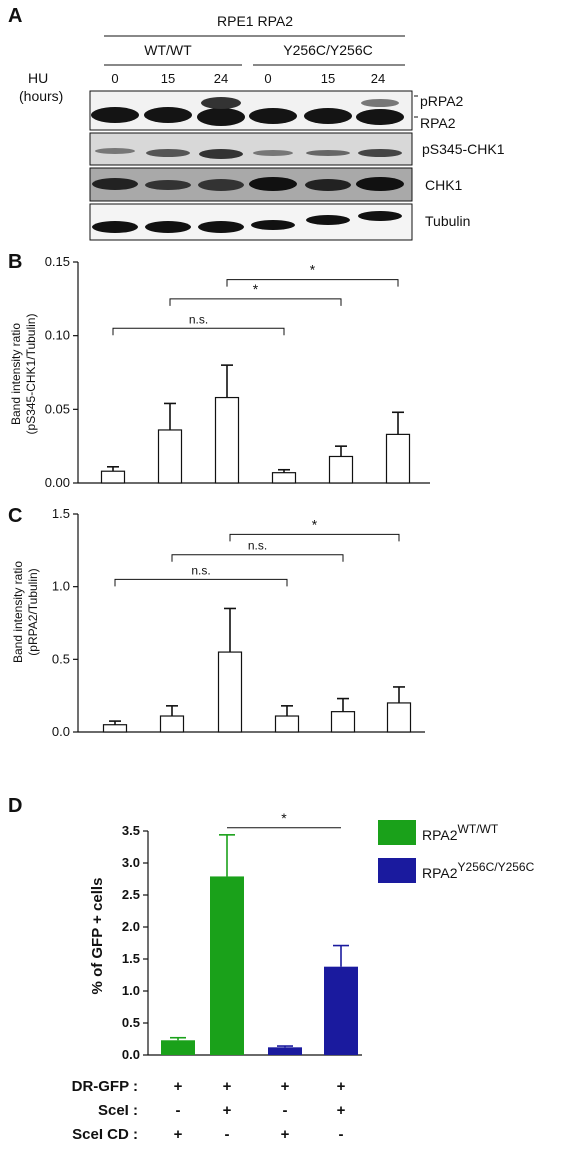 Image resolution: width=574 pixels, height=1152 pixels. What do you see at coordinates (15, 806) in the screenshot?
I see `panel-d-letter: D` at bounding box center [15, 806].